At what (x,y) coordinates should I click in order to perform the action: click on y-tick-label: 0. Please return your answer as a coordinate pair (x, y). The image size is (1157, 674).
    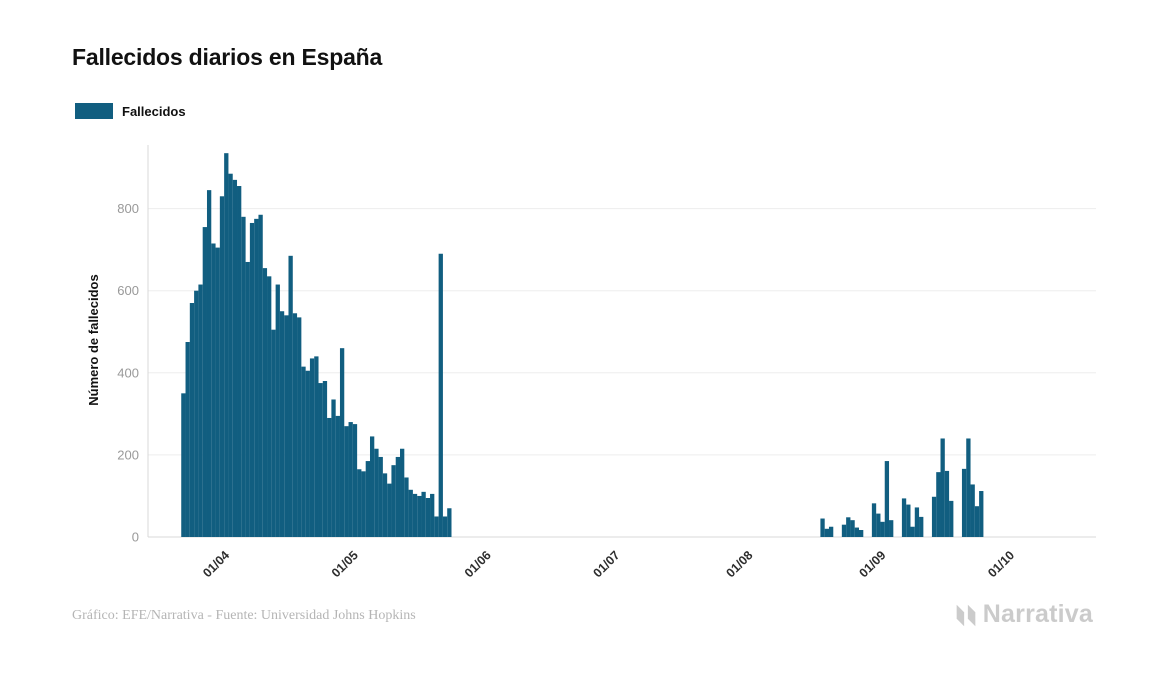
    Looking at the image, I should click on (135, 537).